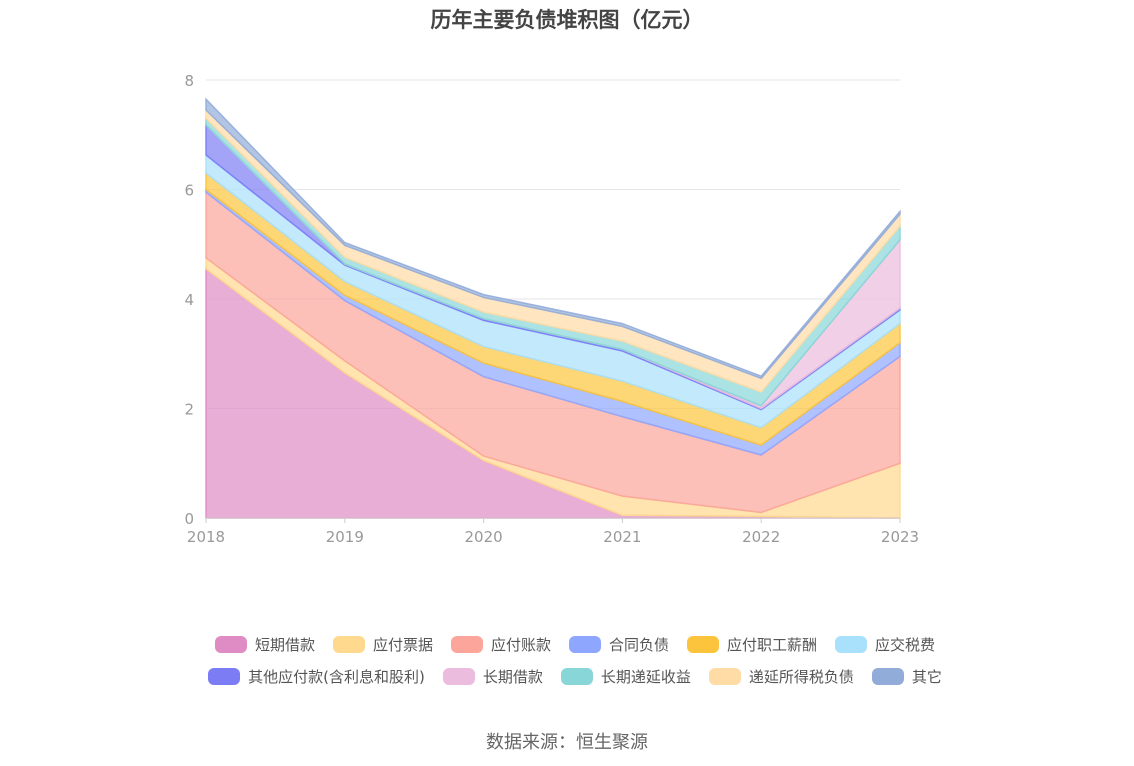  Describe the element at coordinates (567, 742) in the screenshot. I see `data-source-note: 数据来源：恒生聚源` at that location.